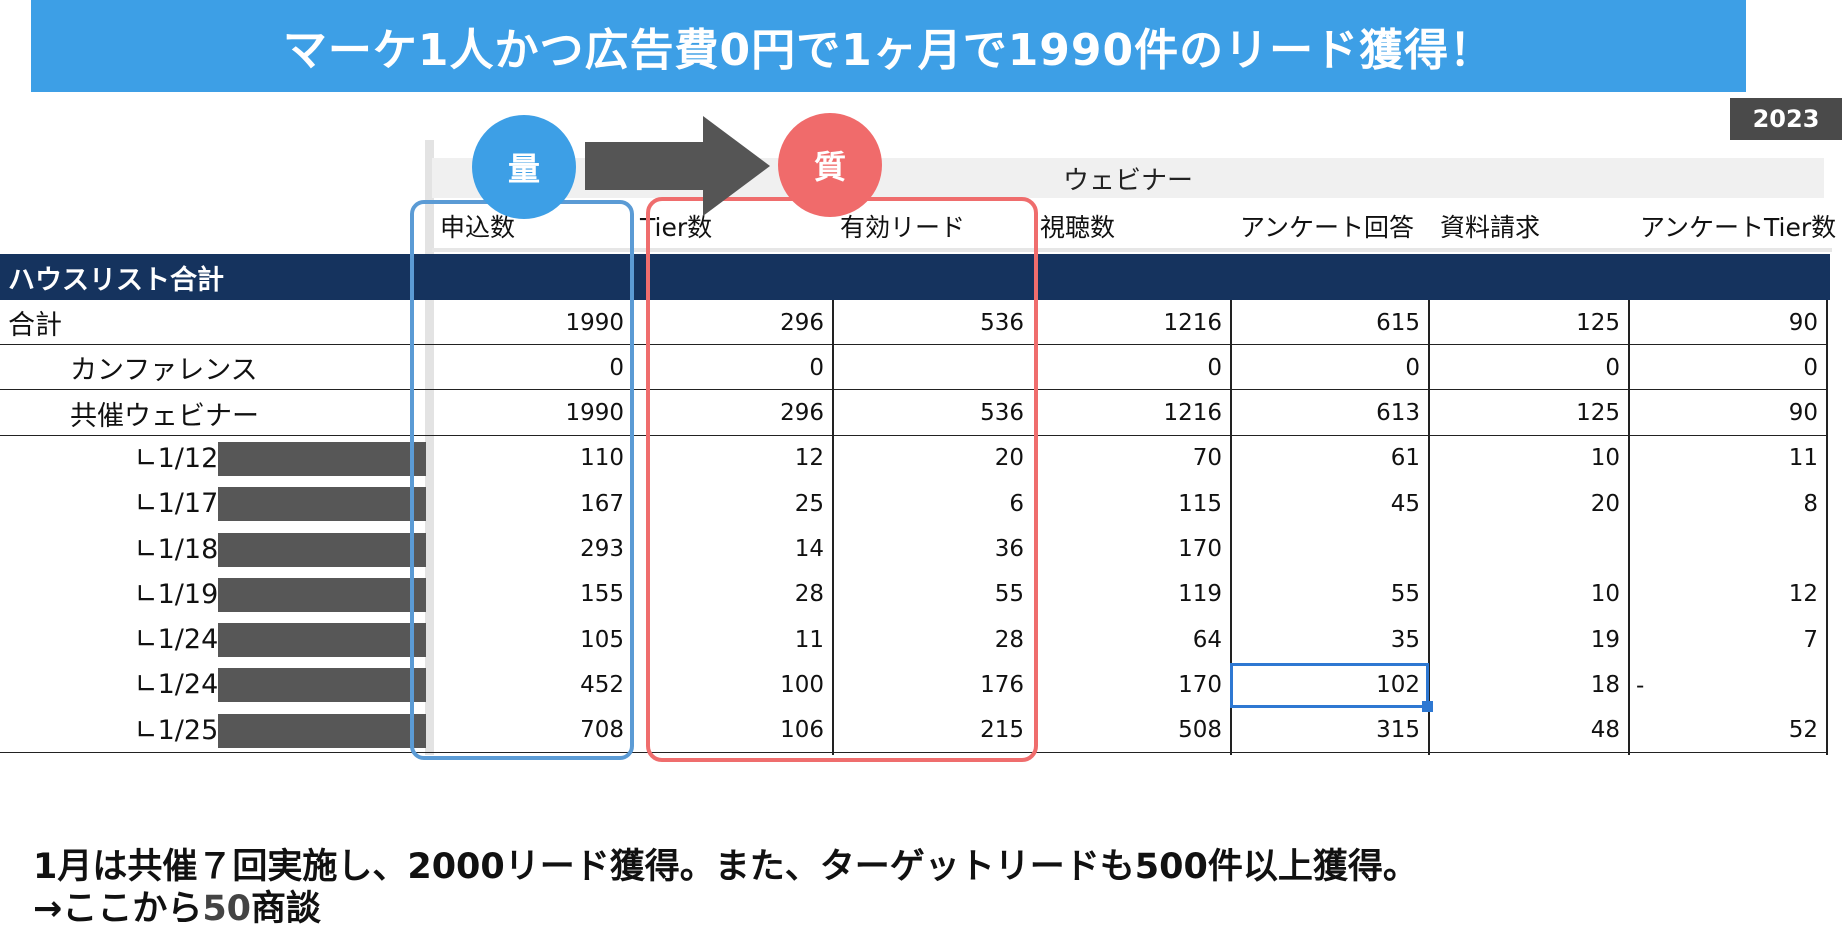  Describe the element at coordinates (1827, 527) in the screenshot. I see `column-divider` at that location.